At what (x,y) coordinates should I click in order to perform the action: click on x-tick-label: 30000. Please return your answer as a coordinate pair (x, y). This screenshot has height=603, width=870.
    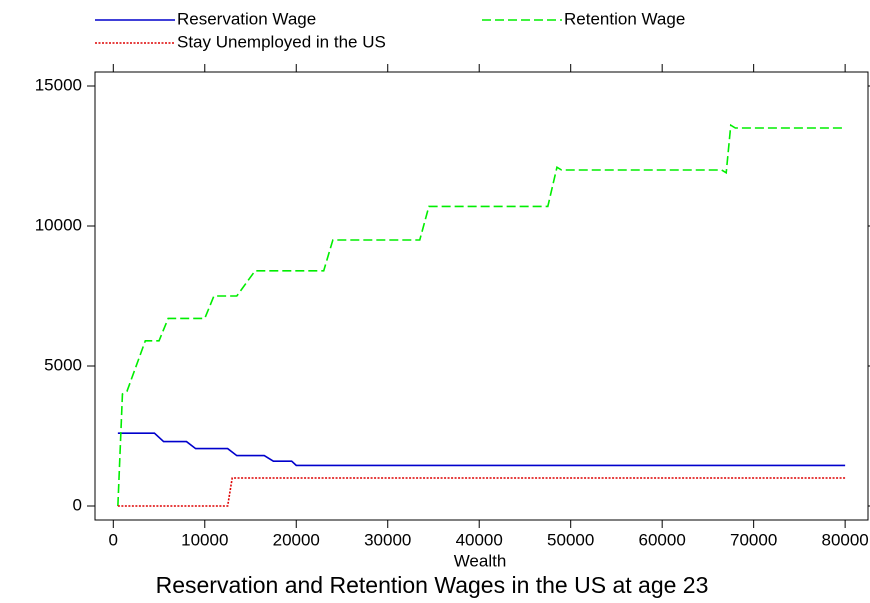
    Looking at the image, I should click on (387, 539).